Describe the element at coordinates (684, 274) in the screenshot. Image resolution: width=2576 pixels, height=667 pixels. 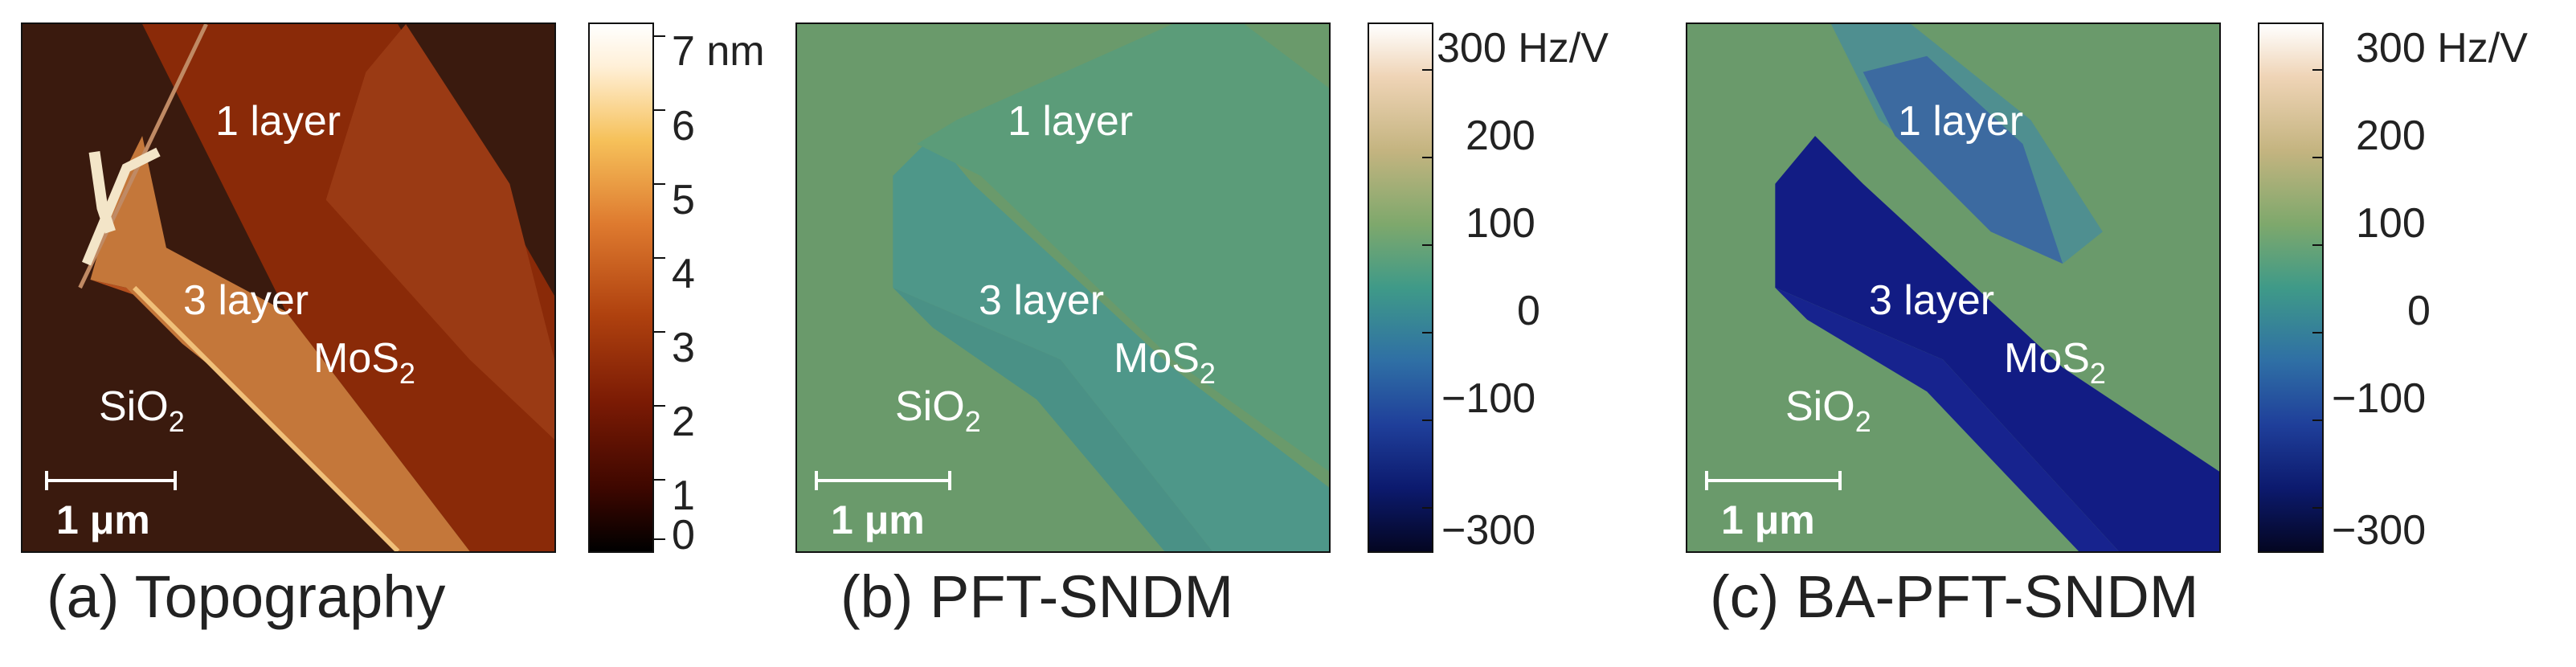
I see `colorbar-tick-label: 4` at that location.